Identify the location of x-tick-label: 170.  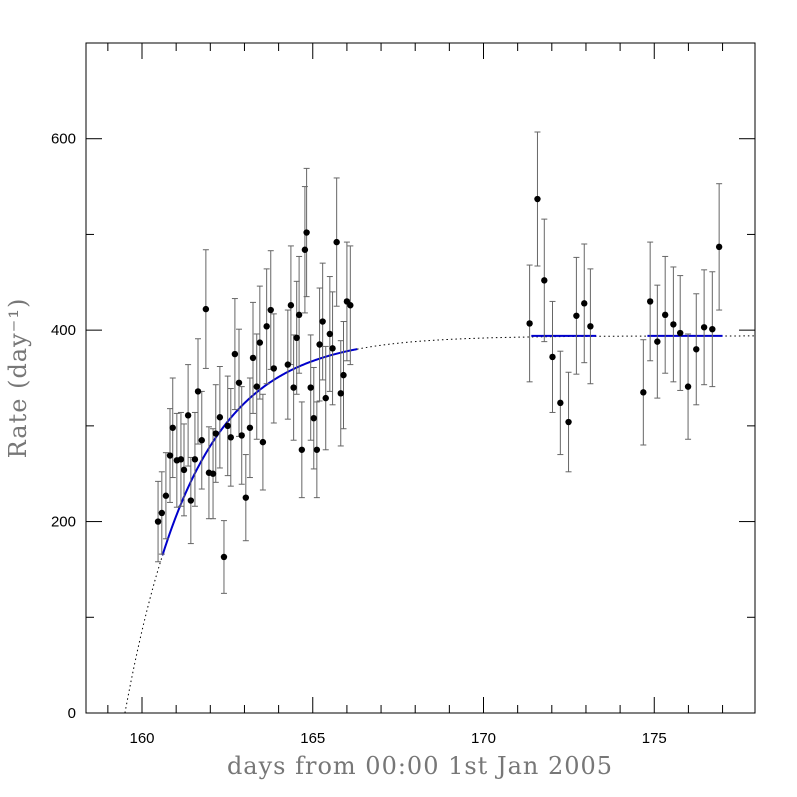
(483, 738).